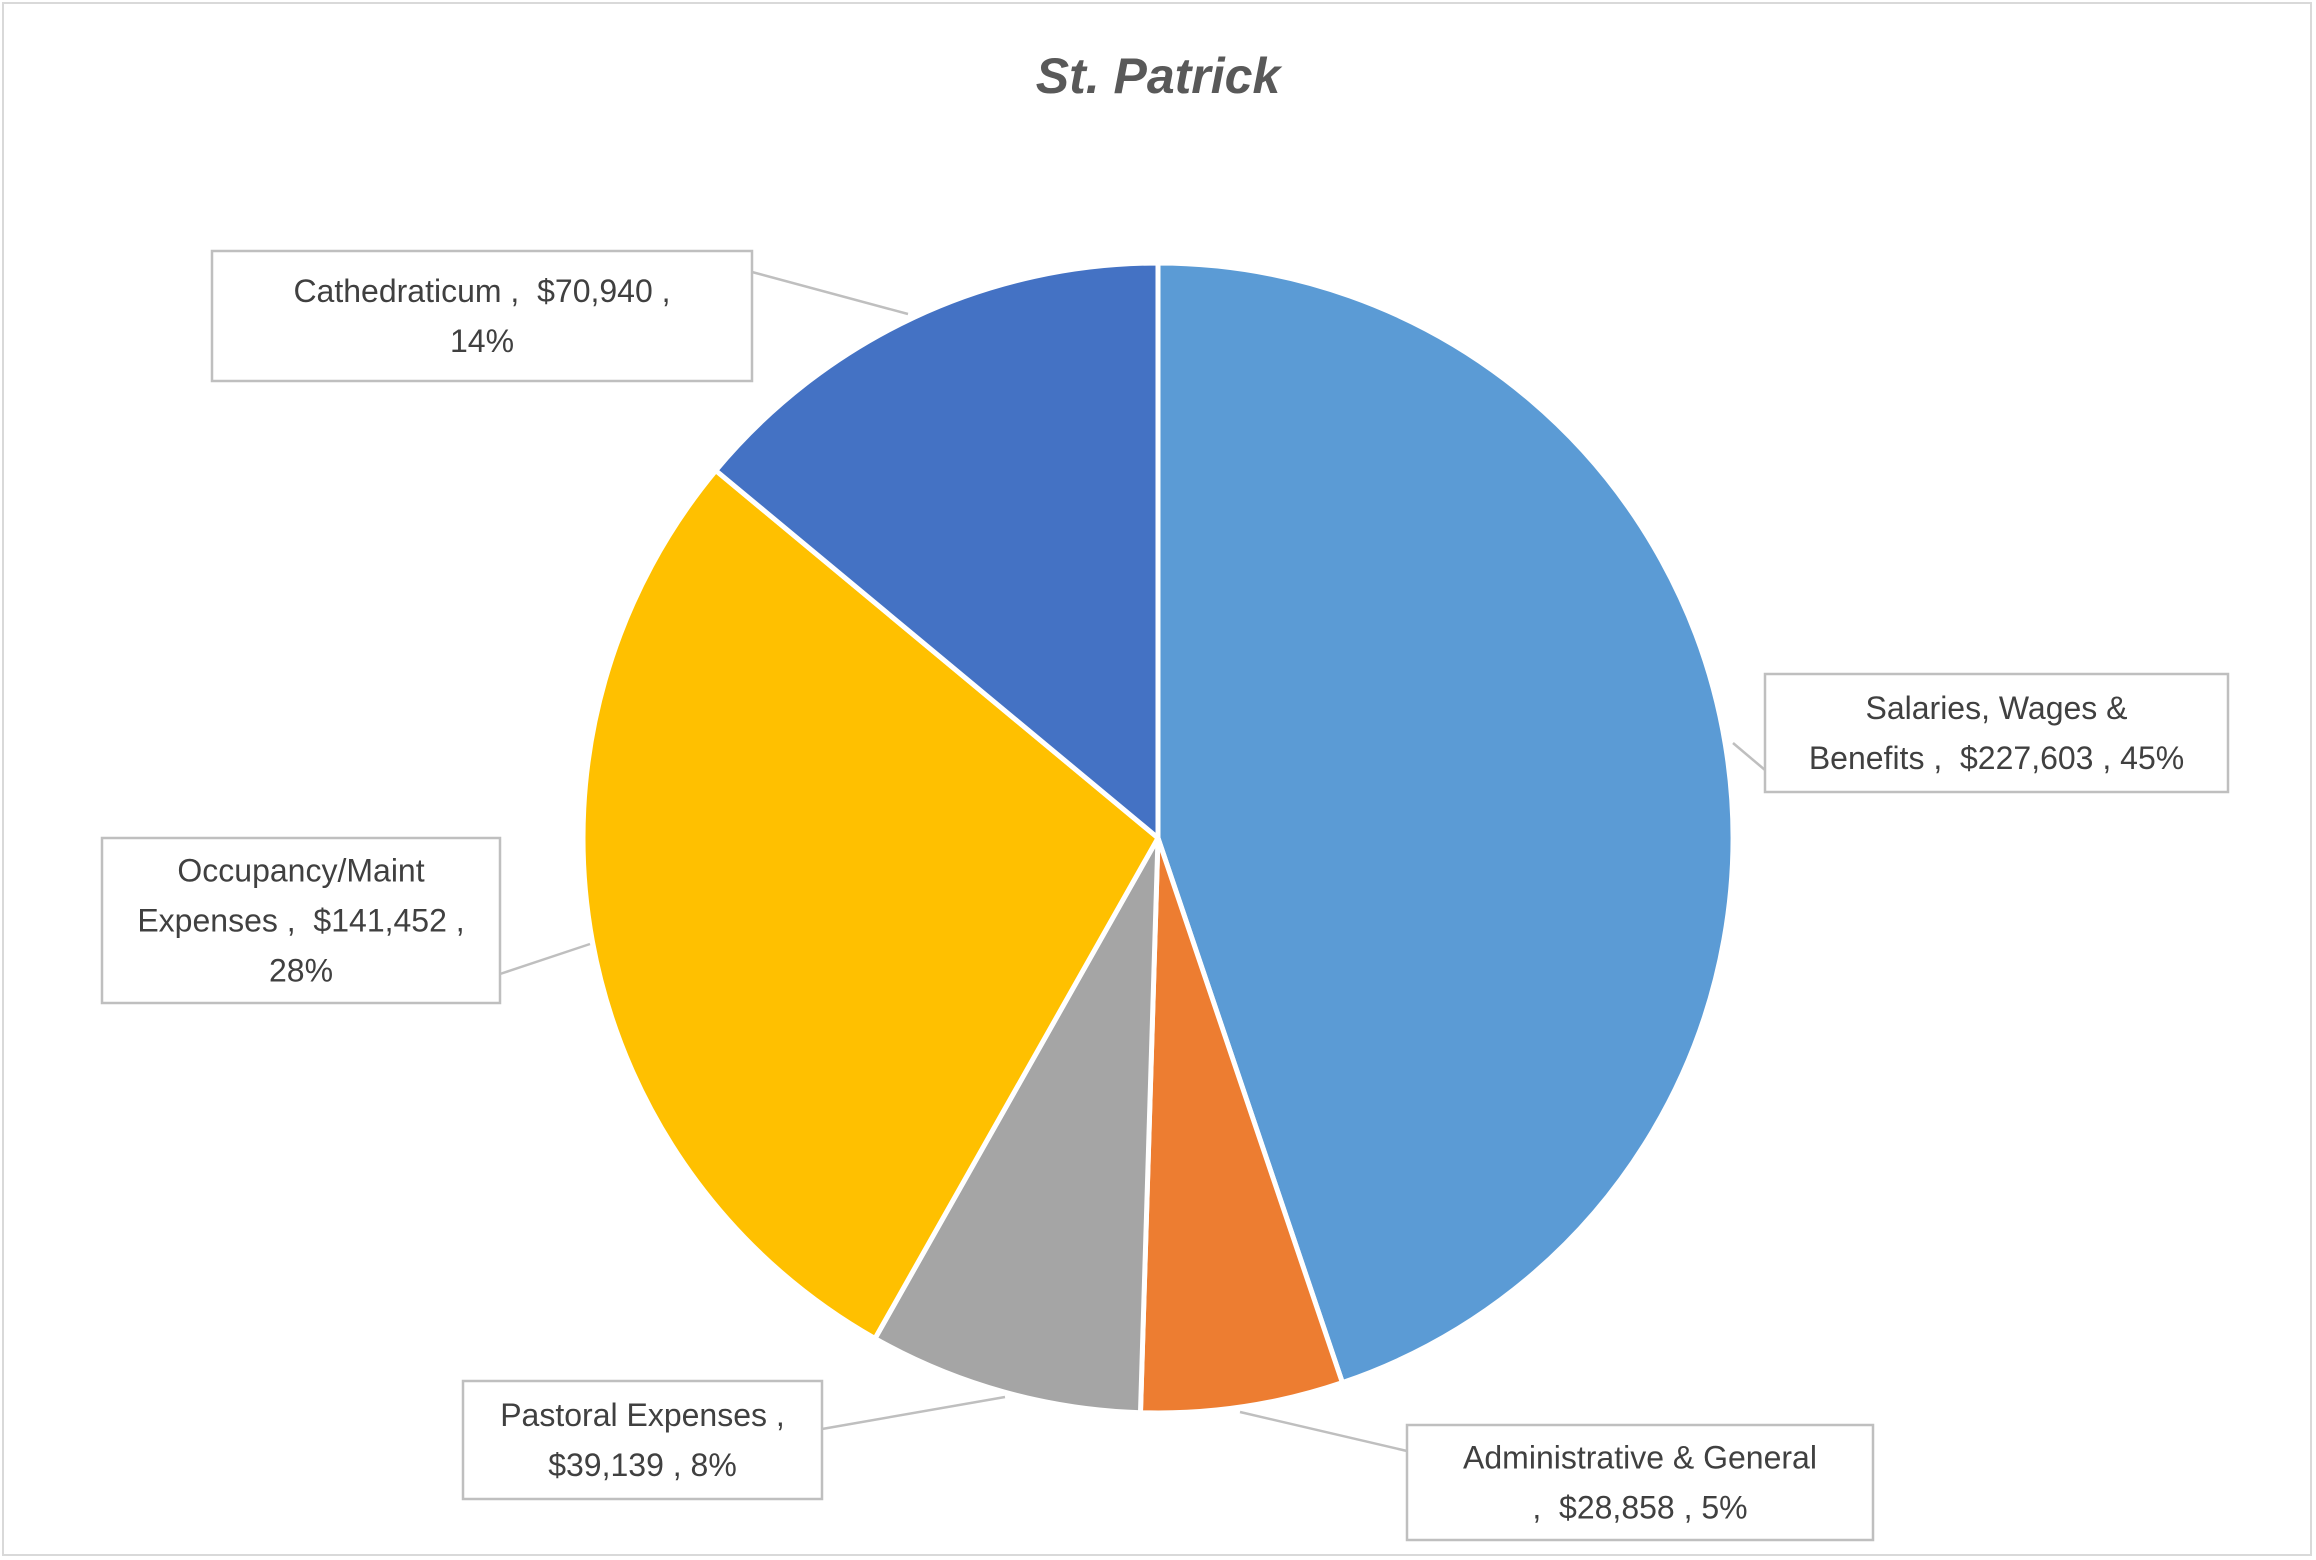 The width and height of the screenshot is (2316, 1560). What do you see at coordinates (545, 959) in the screenshot?
I see `leader-line-occupancy-maint-expenses` at bounding box center [545, 959].